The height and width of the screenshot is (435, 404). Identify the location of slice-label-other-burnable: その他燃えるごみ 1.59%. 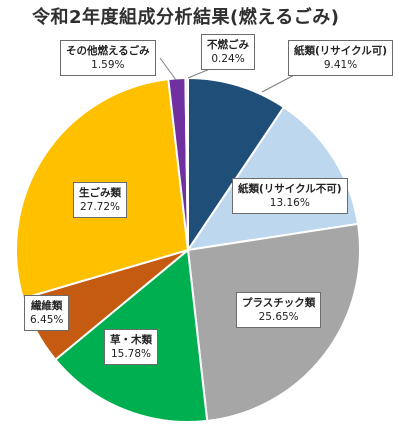
(108, 58).